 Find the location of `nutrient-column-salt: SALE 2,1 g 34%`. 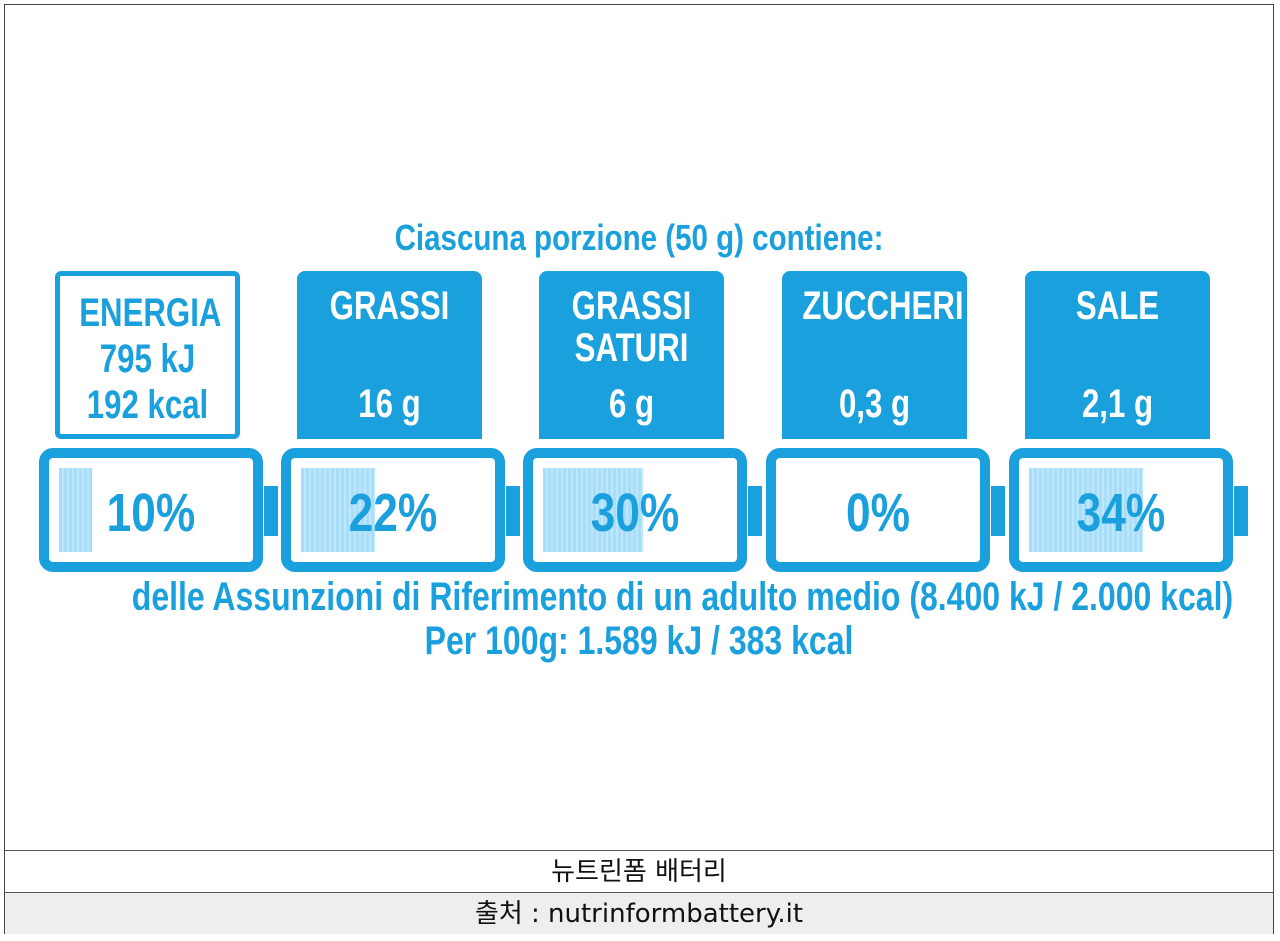

nutrient-column-salt: SALE 2,1 g 34% is located at coordinates (1111, 422).